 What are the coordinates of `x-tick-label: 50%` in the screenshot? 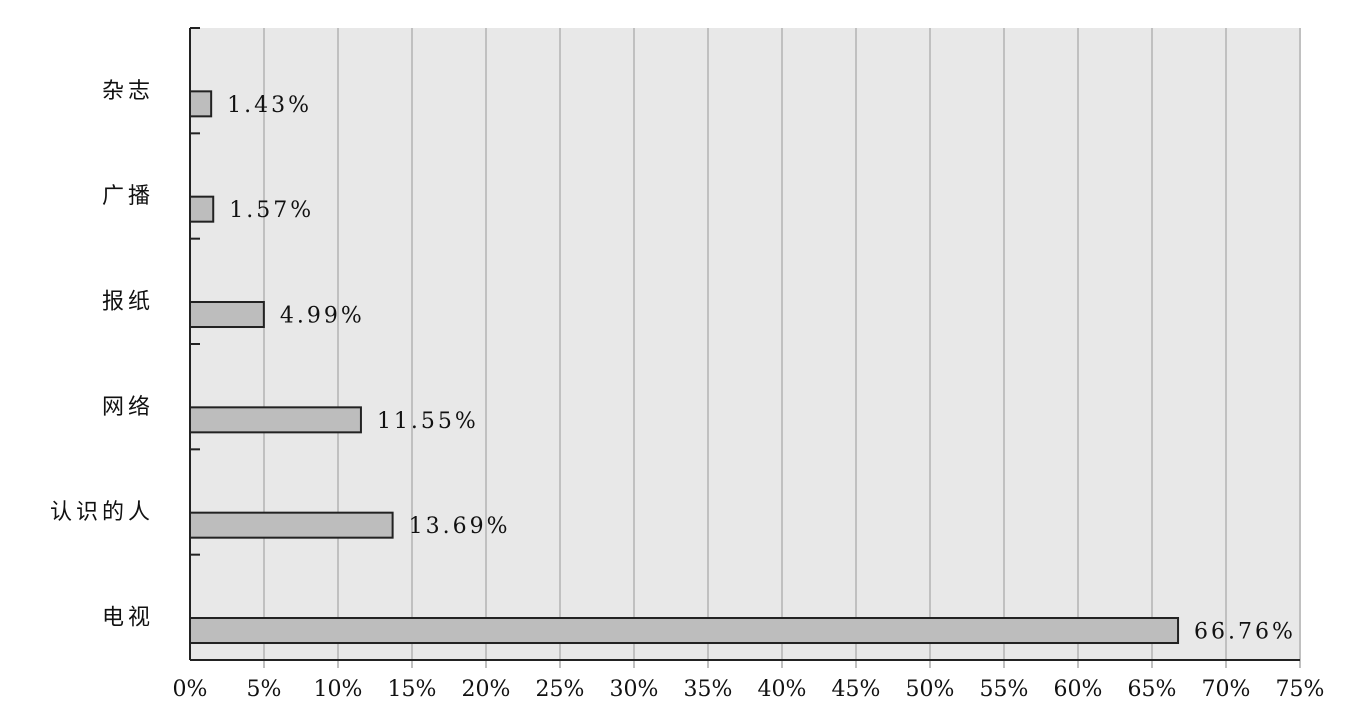 It's located at (930, 689).